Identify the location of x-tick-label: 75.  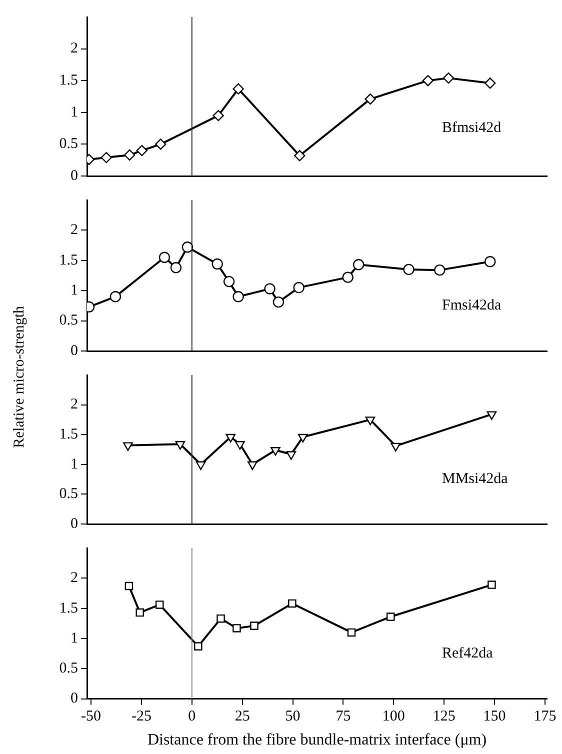
(343, 716).